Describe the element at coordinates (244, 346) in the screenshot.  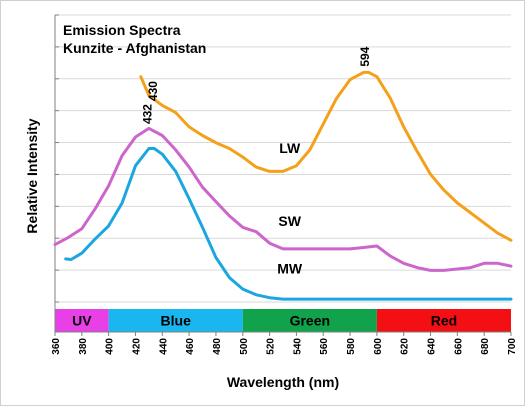
I see `x-tick-label-500: 500` at that location.